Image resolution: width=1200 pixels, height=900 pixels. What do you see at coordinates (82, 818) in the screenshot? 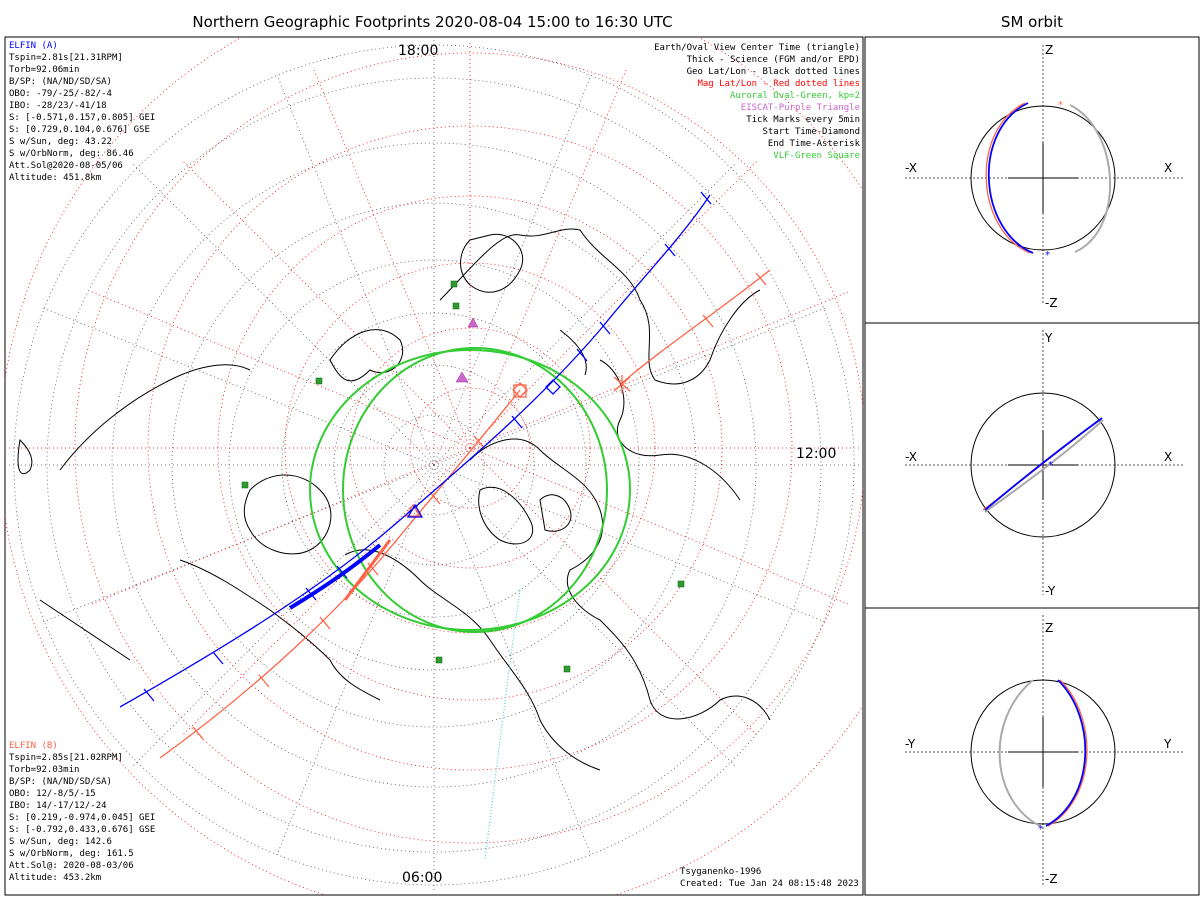
I see `elfin-b-line: S: [0.219,-0.974,0.045] GEI` at bounding box center [82, 818].